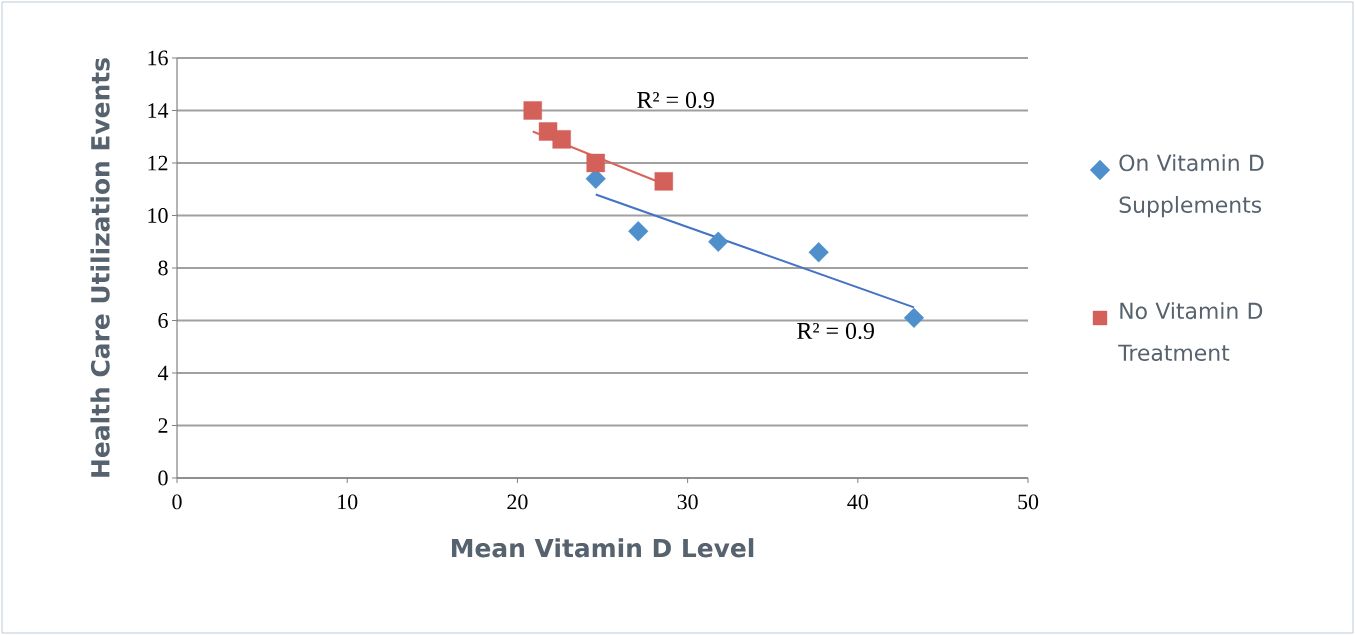  Describe the element at coordinates (1028, 502) in the screenshot. I see `x-tick-label: 50` at that location.